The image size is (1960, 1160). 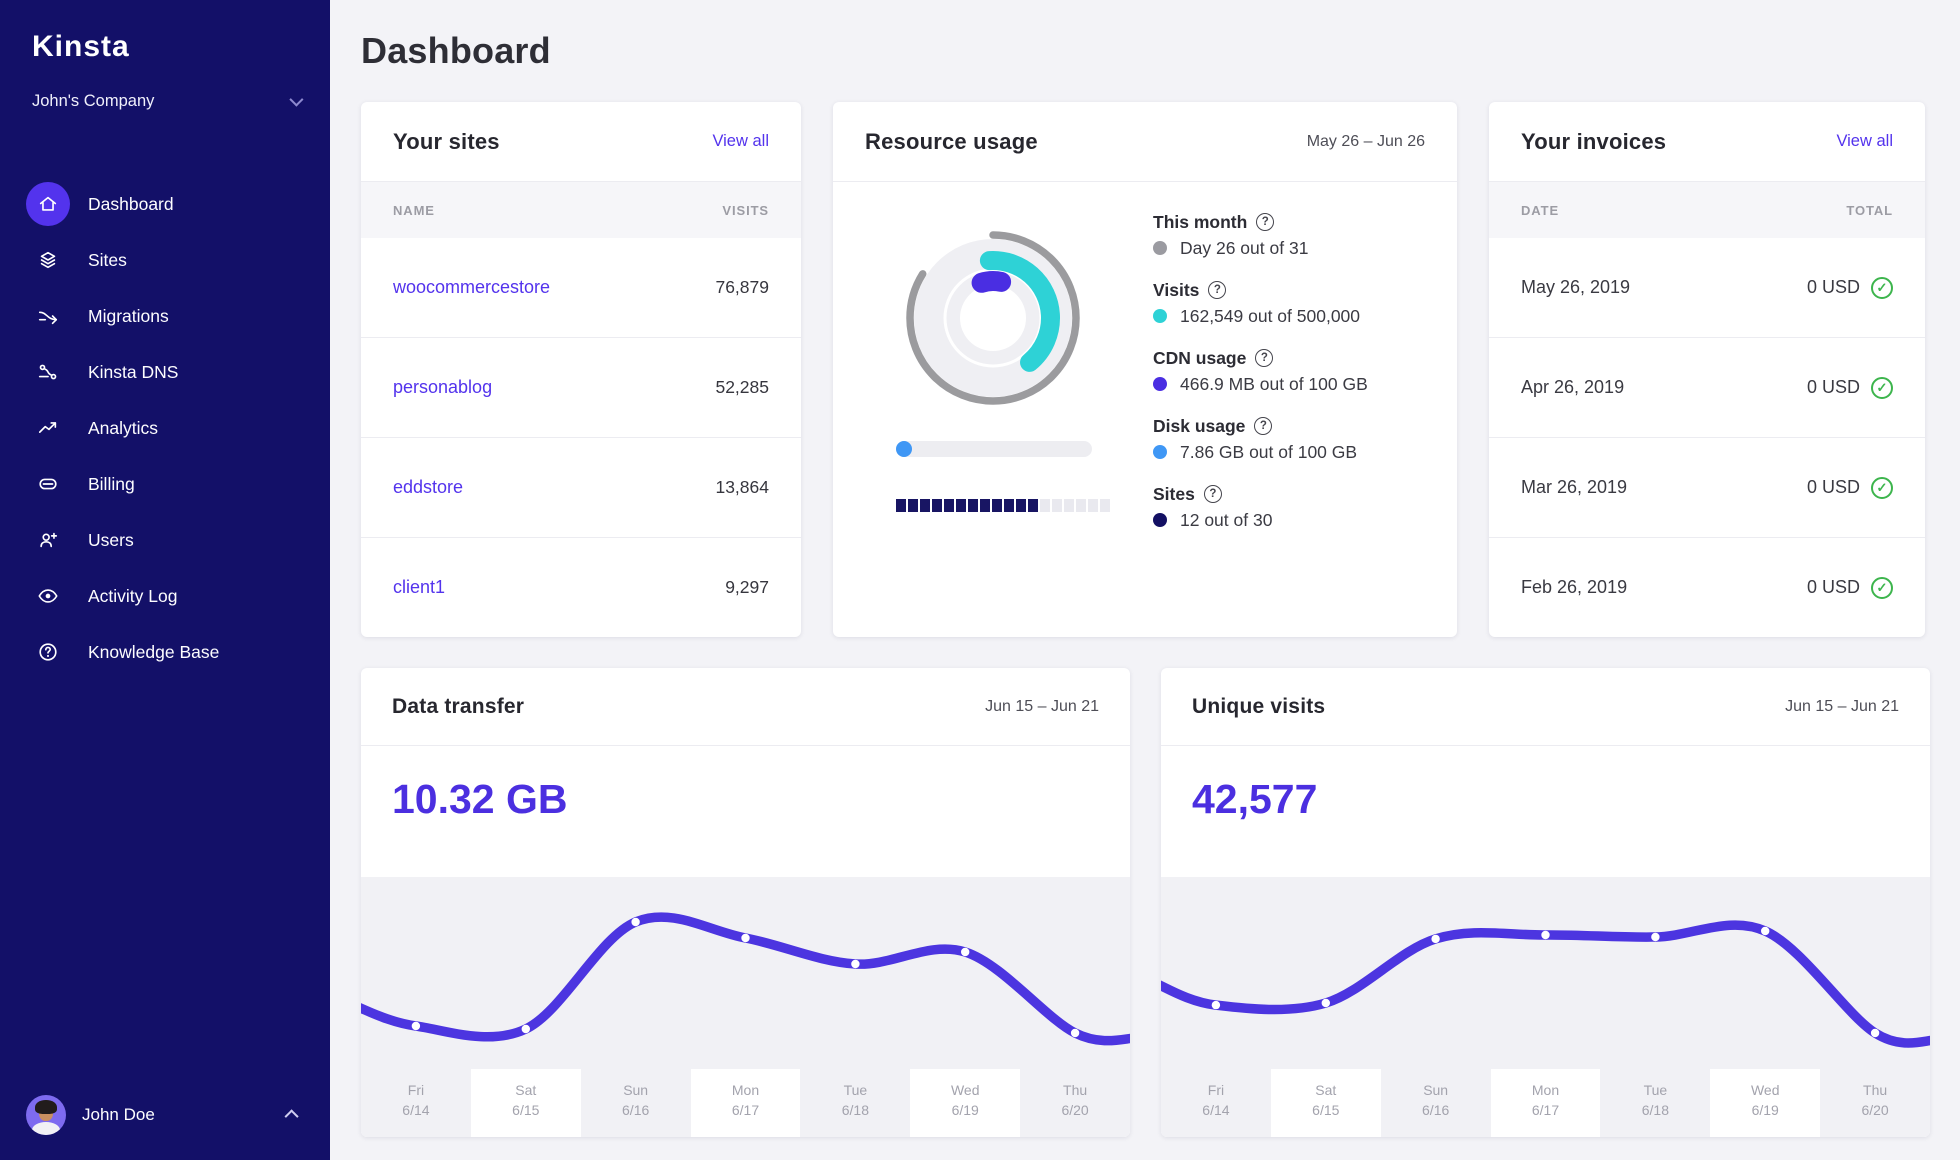 I want to click on sidebar-item-label: Knowledge Base, so click(x=154, y=651).